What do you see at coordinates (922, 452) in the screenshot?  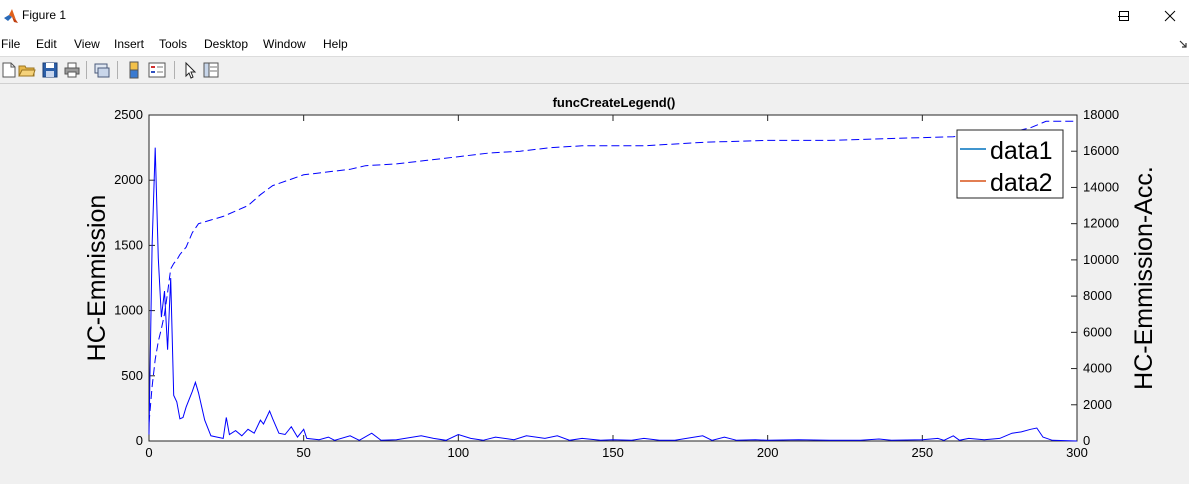 I see `x-tick-label: 250` at bounding box center [922, 452].